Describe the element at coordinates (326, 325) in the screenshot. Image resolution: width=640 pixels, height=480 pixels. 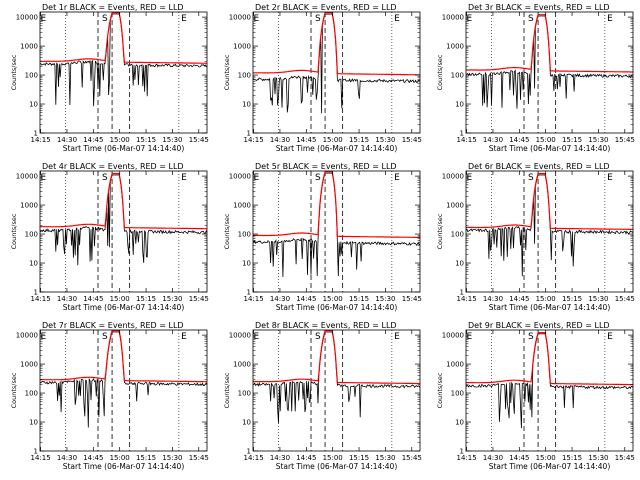
I see `panel-title: Det 8r BLACK = Events, RED = LLD` at that location.